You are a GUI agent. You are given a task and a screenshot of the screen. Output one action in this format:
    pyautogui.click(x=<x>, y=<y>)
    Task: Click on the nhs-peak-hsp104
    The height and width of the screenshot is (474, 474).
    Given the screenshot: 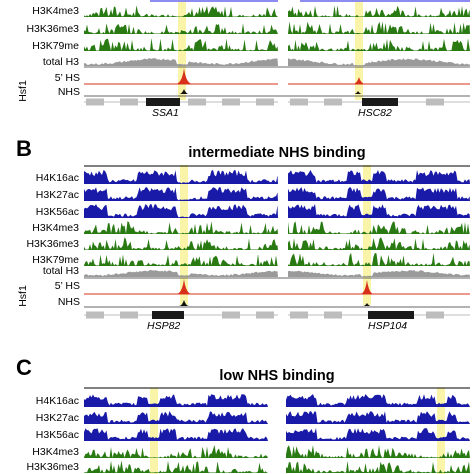 What is the action you would take?
    pyautogui.click(x=367, y=304)
    